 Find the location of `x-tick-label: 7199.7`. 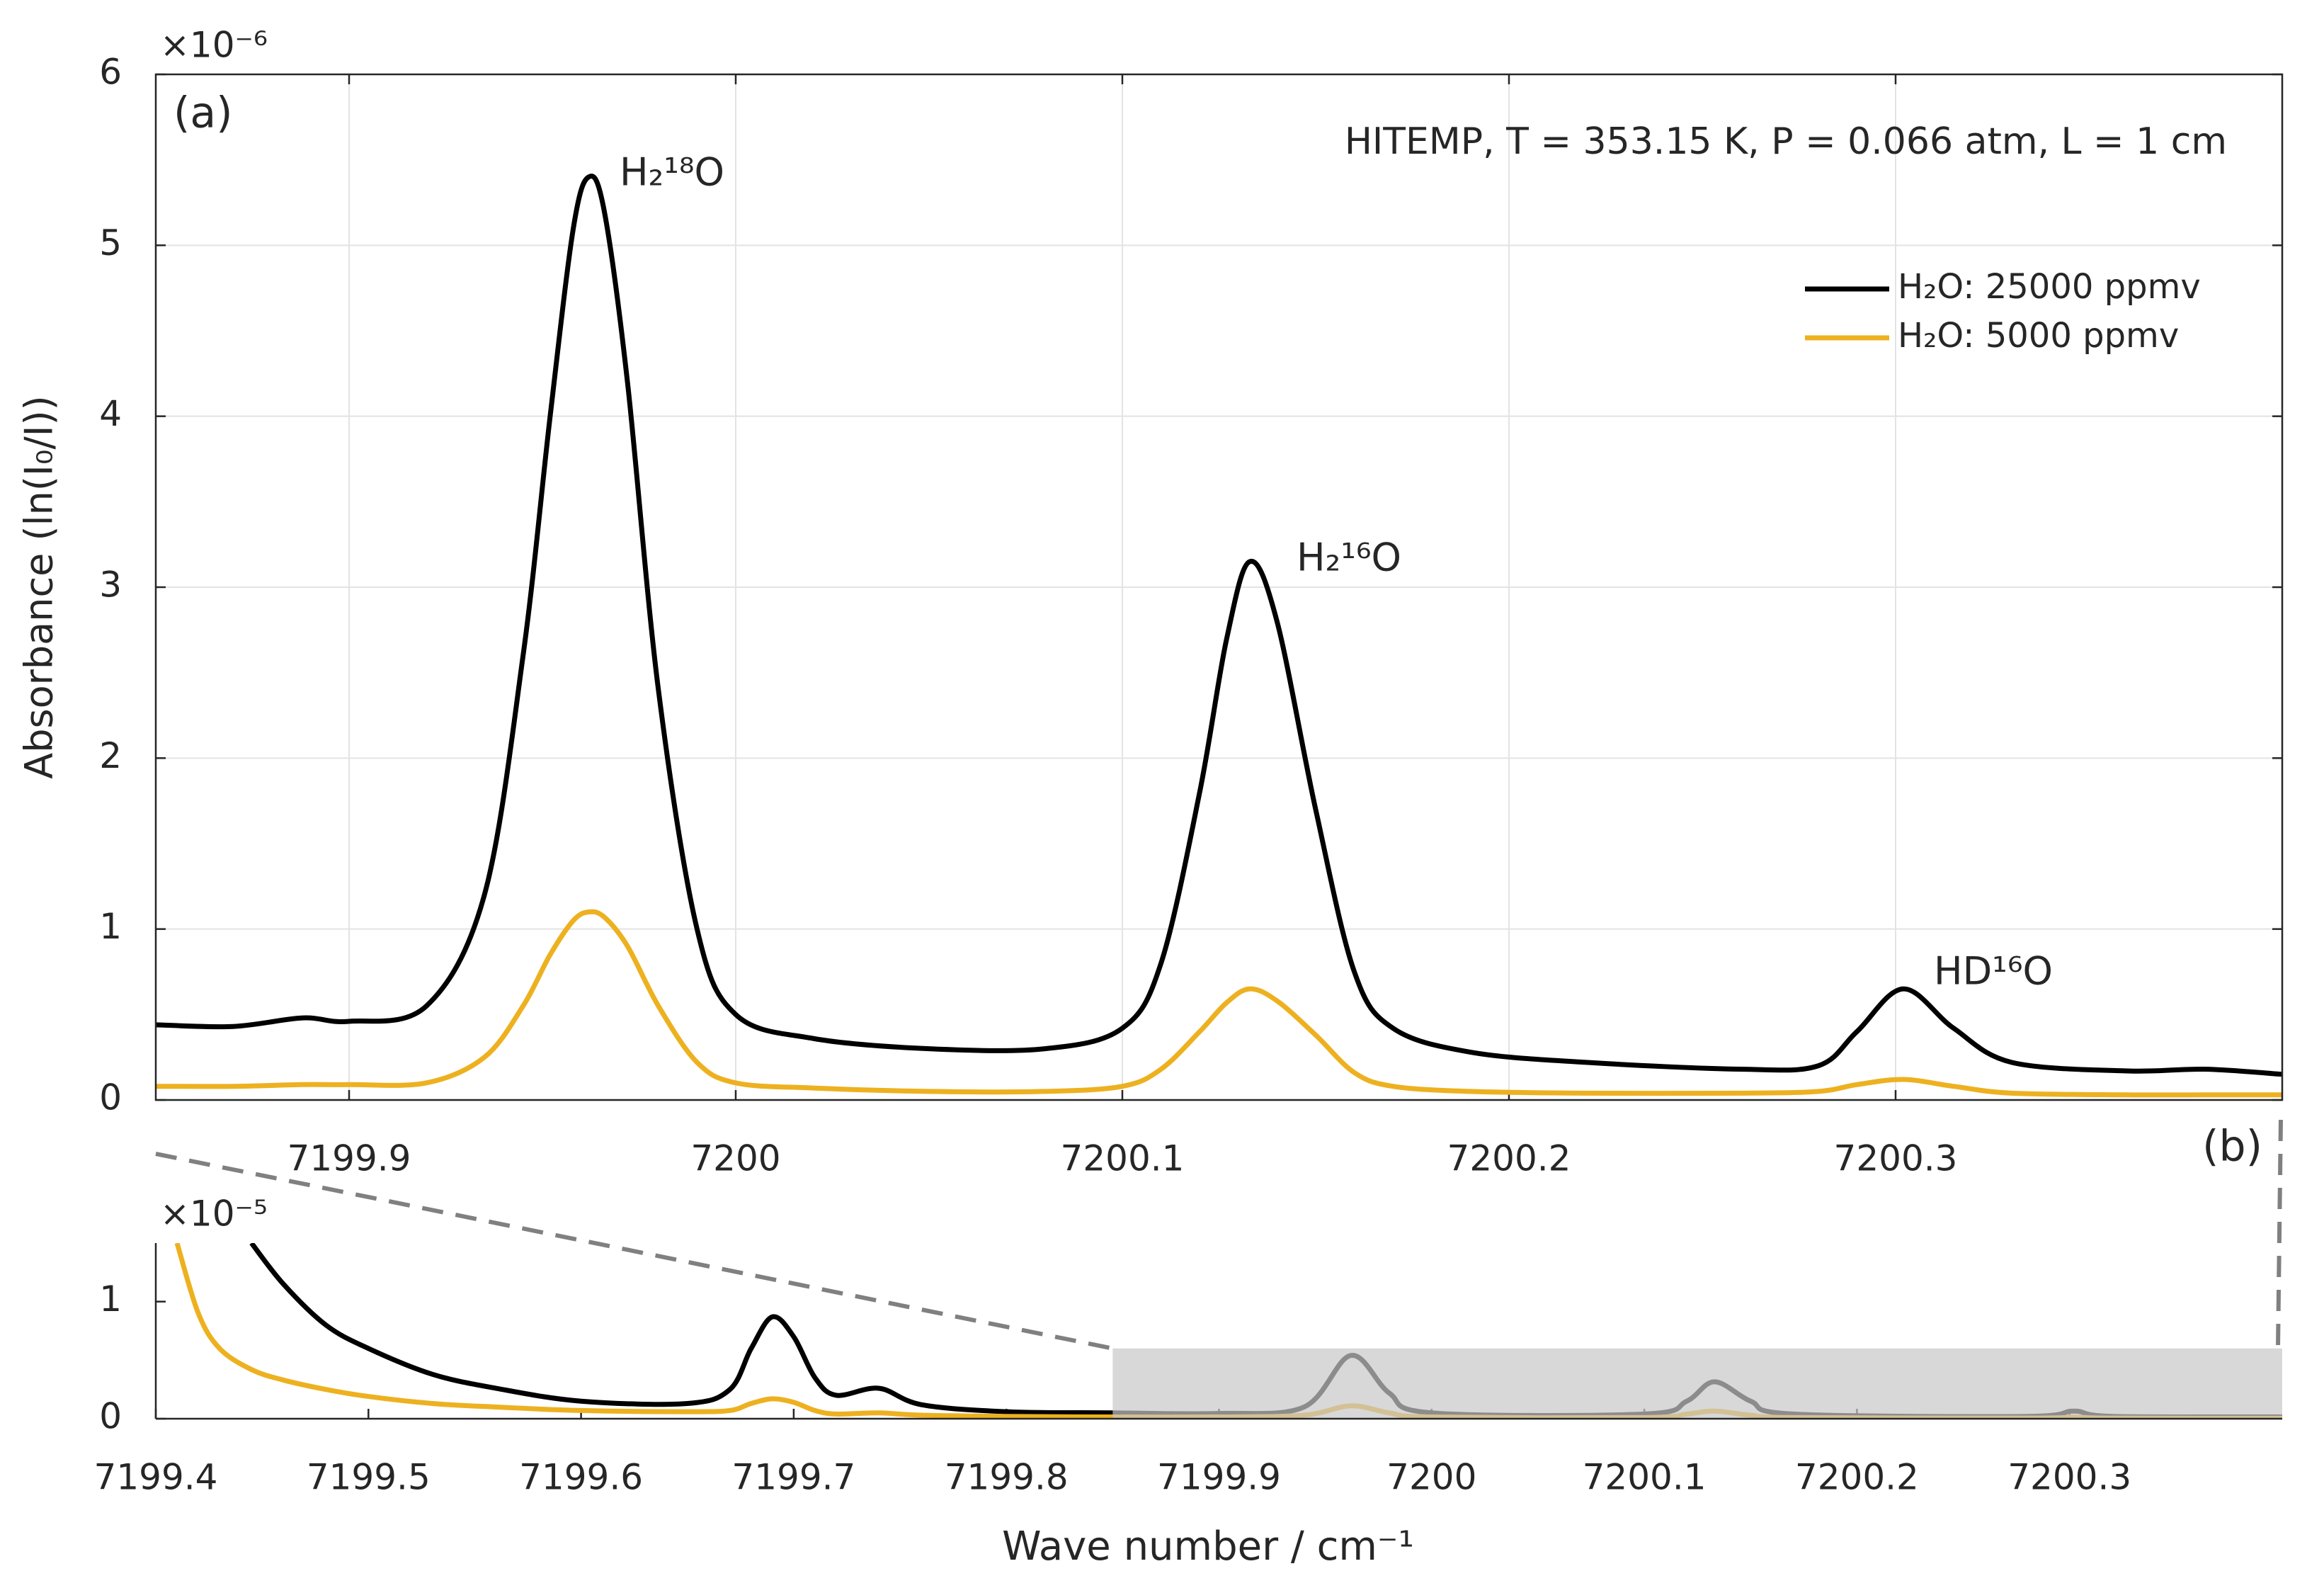

x-tick-label: 7199.7 is located at coordinates (793, 1477).